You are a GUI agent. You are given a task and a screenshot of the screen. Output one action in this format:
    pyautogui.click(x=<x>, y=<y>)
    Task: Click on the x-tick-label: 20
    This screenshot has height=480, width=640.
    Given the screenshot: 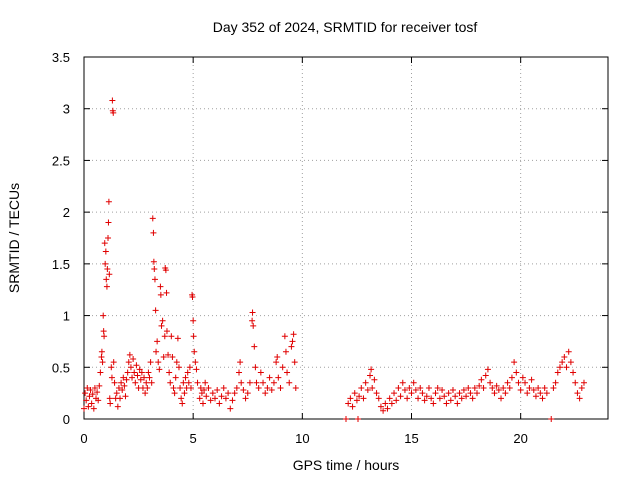 What is the action you would take?
    pyautogui.click(x=520, y=438)
    